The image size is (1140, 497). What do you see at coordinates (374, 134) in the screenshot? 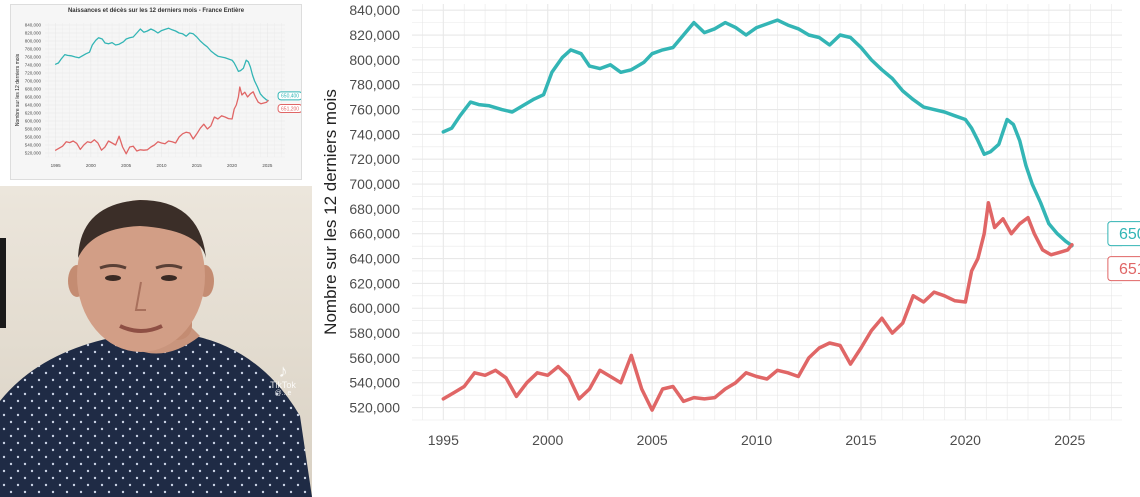
I see `y-tick-label: 740,000` at bounding box center [374, 134].